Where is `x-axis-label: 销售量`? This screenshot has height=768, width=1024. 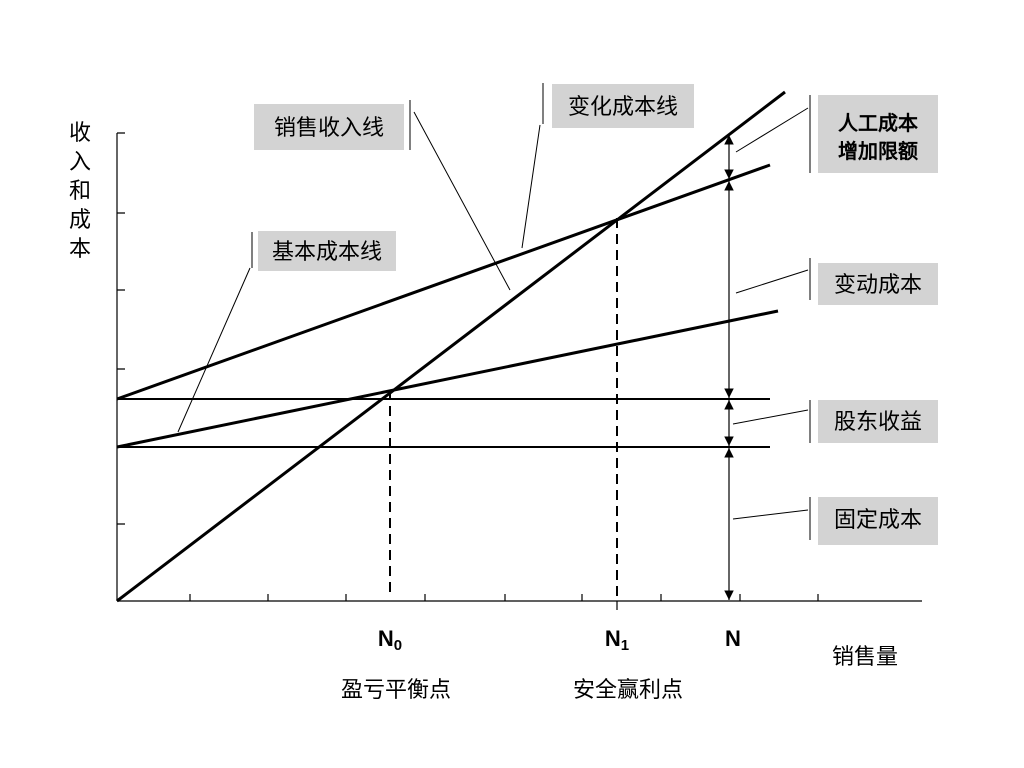
x-axis-label: 销售量 is located at coordinates (865, 657).